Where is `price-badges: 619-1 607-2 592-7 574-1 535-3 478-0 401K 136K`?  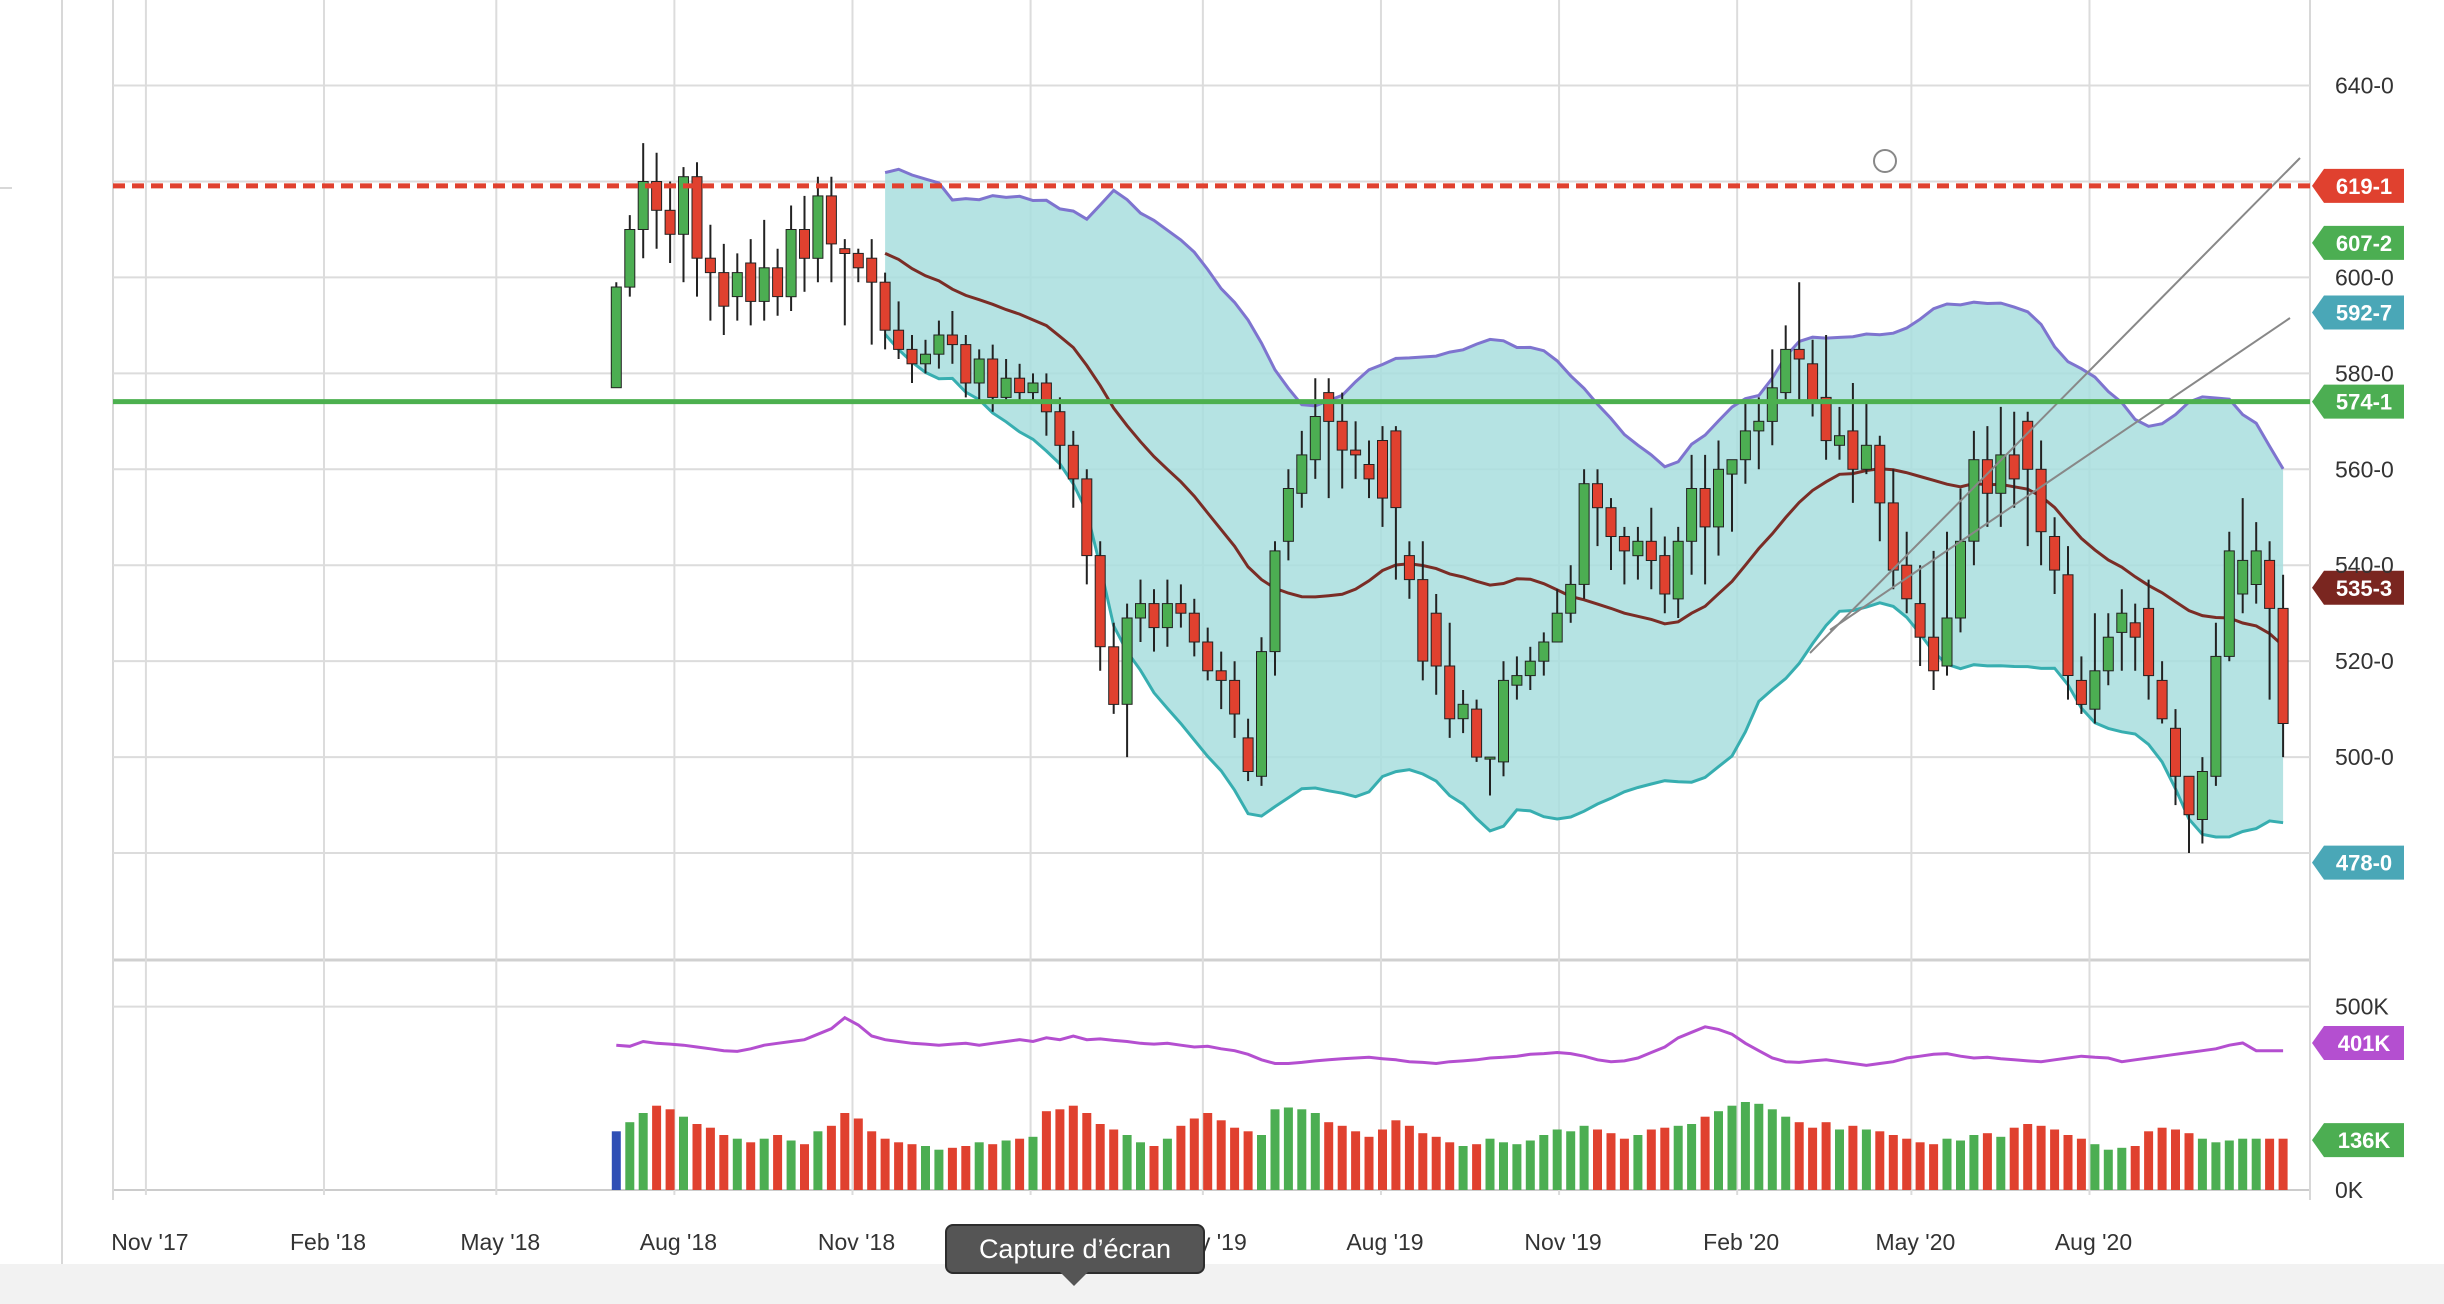
price-badges: 619-1 607-2 592-7 574-1 535-3 478-0 401K 136K is located at coordinates (2358, 663).